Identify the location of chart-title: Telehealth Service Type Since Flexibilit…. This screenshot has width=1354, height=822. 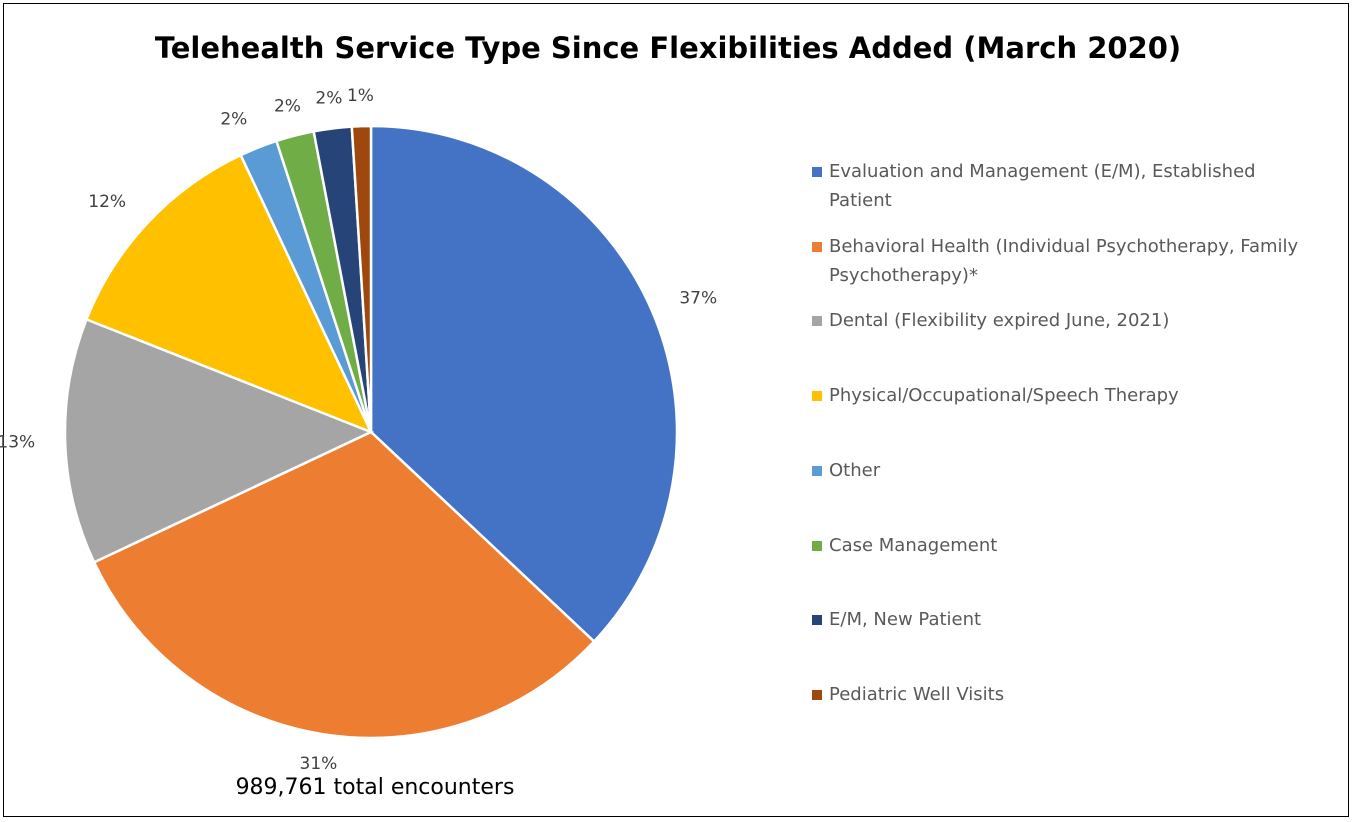
(668, 48).